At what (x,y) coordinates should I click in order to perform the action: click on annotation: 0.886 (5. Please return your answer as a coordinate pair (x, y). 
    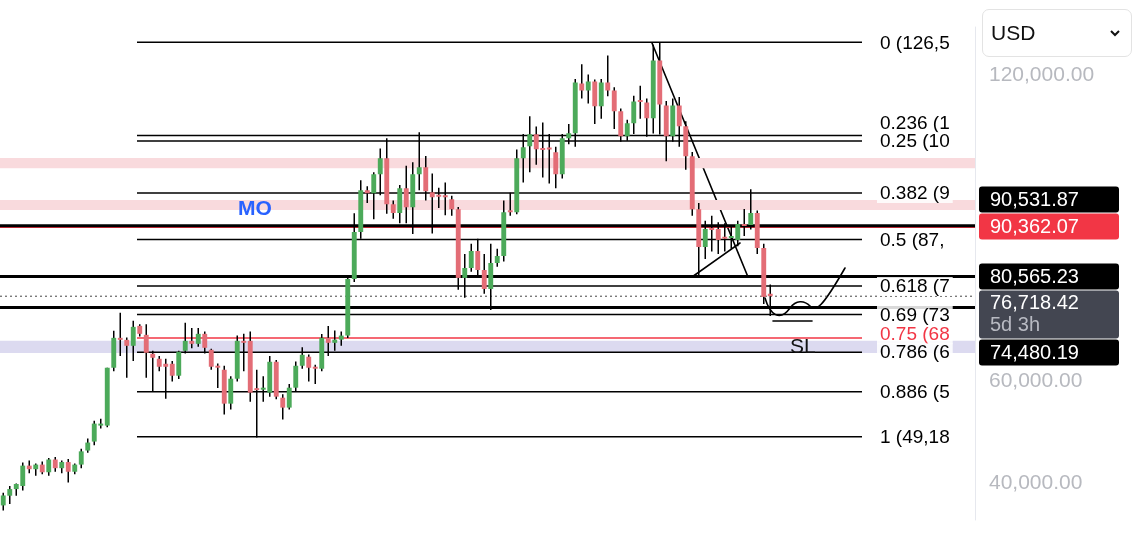
    Looking at the image, I should click on (915, 391).